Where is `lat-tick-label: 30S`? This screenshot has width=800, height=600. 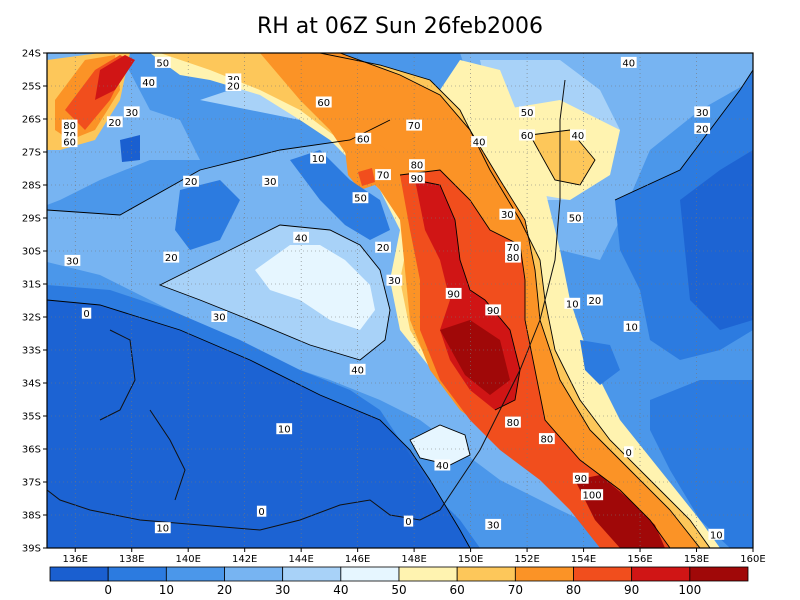
lat-tick-label: 30S is located at coordinates (31, 252).